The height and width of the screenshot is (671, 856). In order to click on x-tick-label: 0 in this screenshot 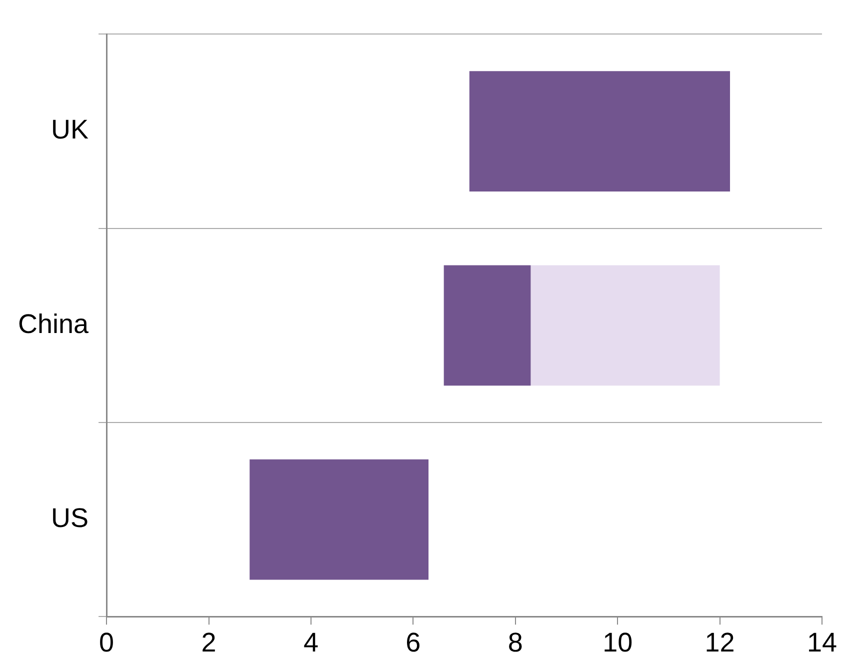, I will do `click(106, 642)`.